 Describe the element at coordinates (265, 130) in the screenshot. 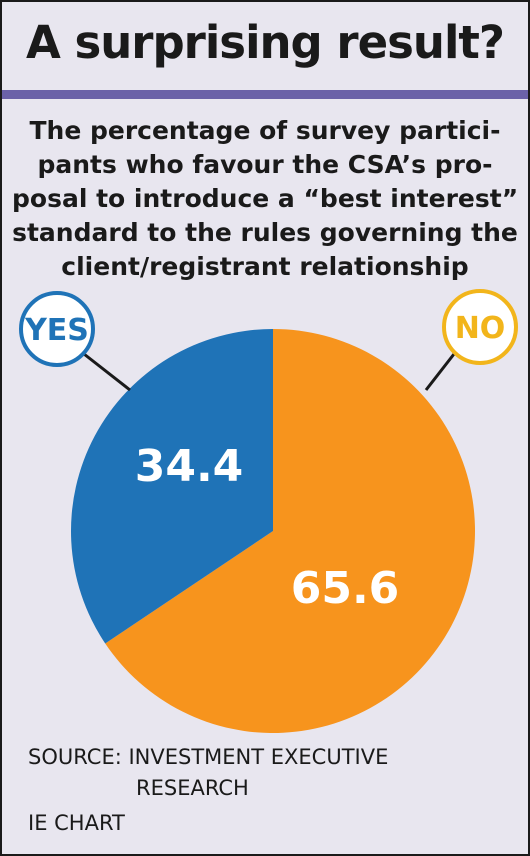

I see `subtitle-line: The percentage of survey partici-` at that location.